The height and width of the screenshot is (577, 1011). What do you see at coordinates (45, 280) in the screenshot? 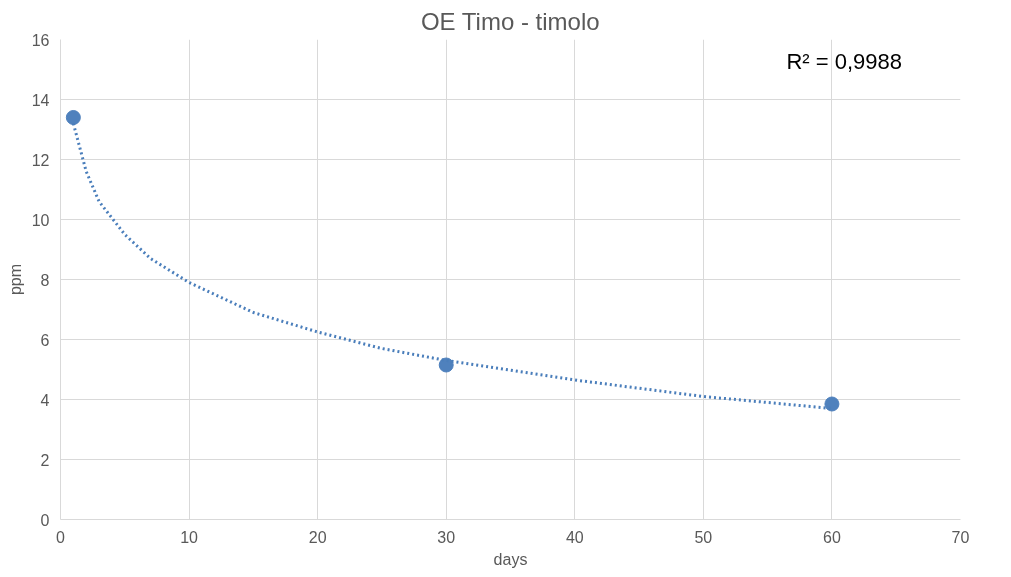
I see `y-tick-label: 8` at bounding box center [45, 280].